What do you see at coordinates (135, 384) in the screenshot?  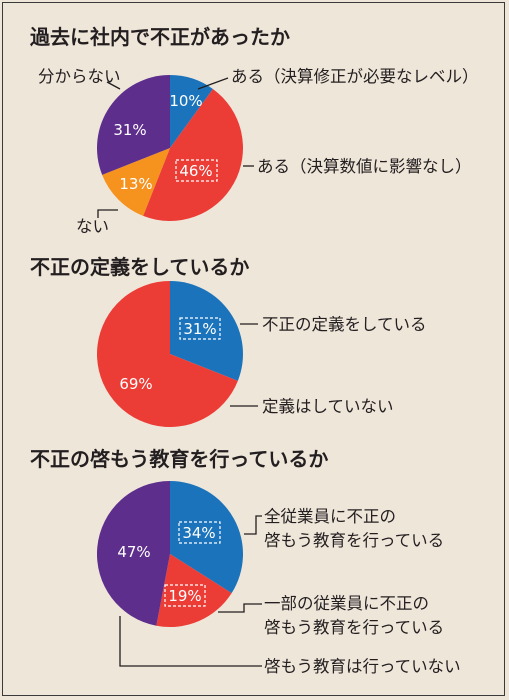 I see `chart2-pct-label-2: 69%` at bounding box center [135, 384].